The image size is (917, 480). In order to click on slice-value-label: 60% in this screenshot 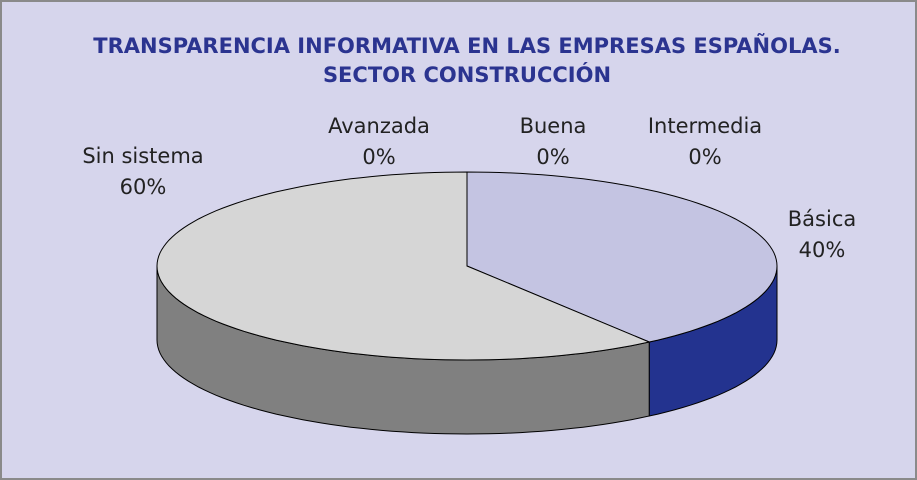, I will do `click(143, 187)`.